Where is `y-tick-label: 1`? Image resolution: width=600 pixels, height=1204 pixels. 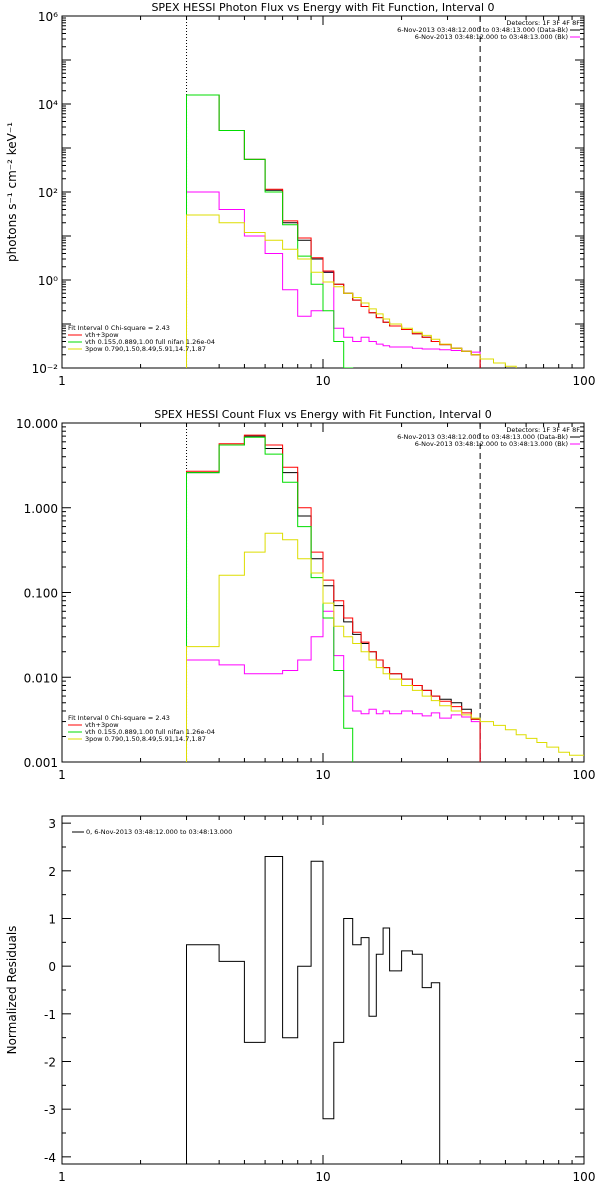
y-tick-label: 1 is located at coordinates (52, 919).